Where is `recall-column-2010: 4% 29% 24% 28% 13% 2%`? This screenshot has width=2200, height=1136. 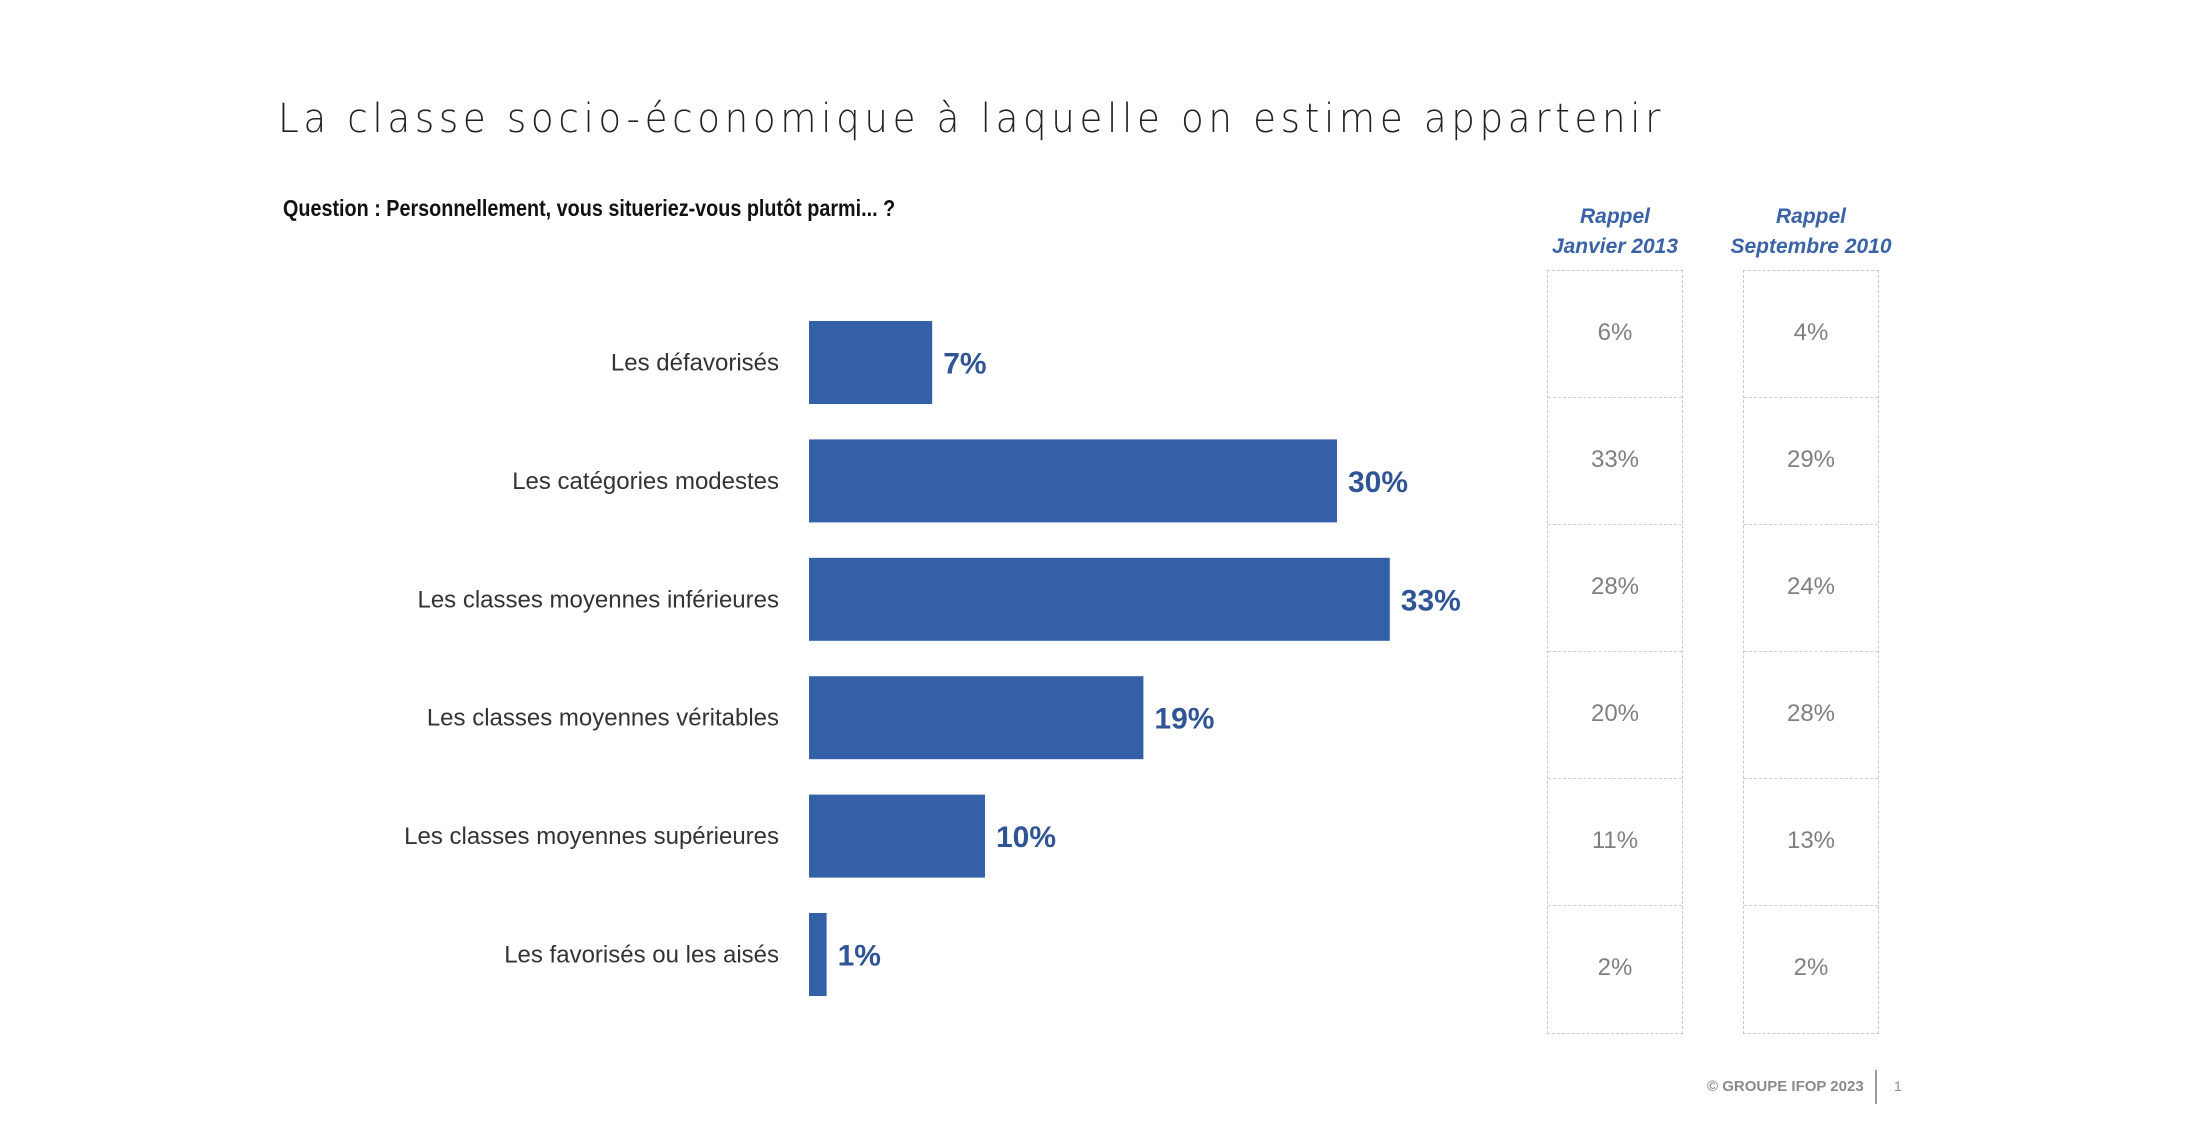 recall-column-2010: 4% 29% 24% 28% 13% 2% is located at coordinates (1811, 652).